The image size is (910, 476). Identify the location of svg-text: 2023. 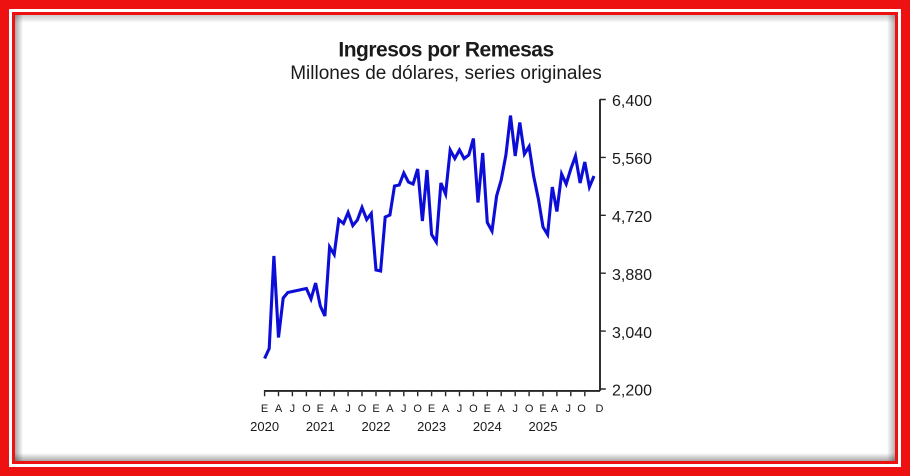
(431, 426).